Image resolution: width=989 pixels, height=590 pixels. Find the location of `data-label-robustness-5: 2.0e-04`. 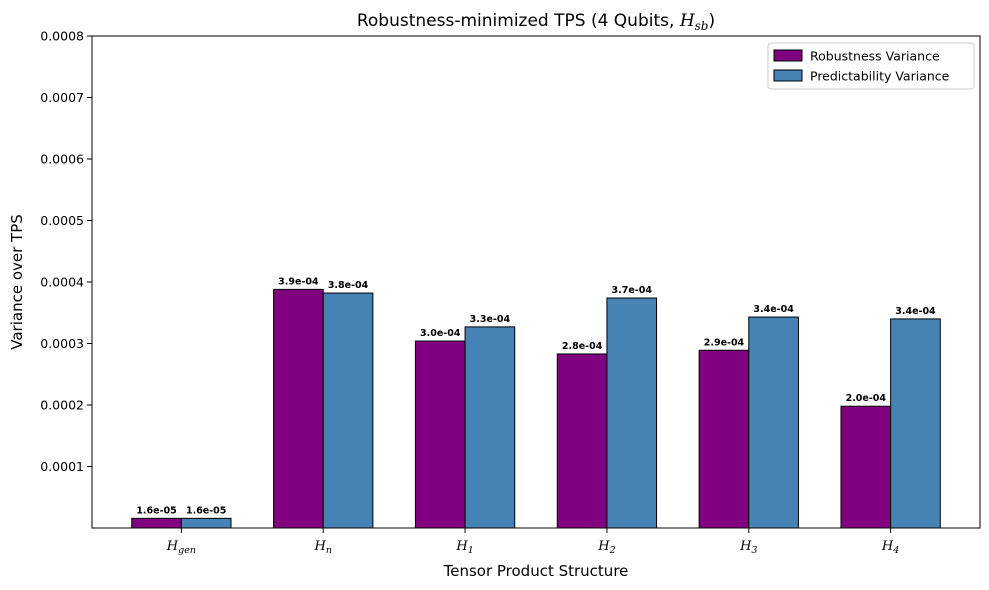

data-label-robustness-5: 2.0e-04 is located at coordinates (866, 398).